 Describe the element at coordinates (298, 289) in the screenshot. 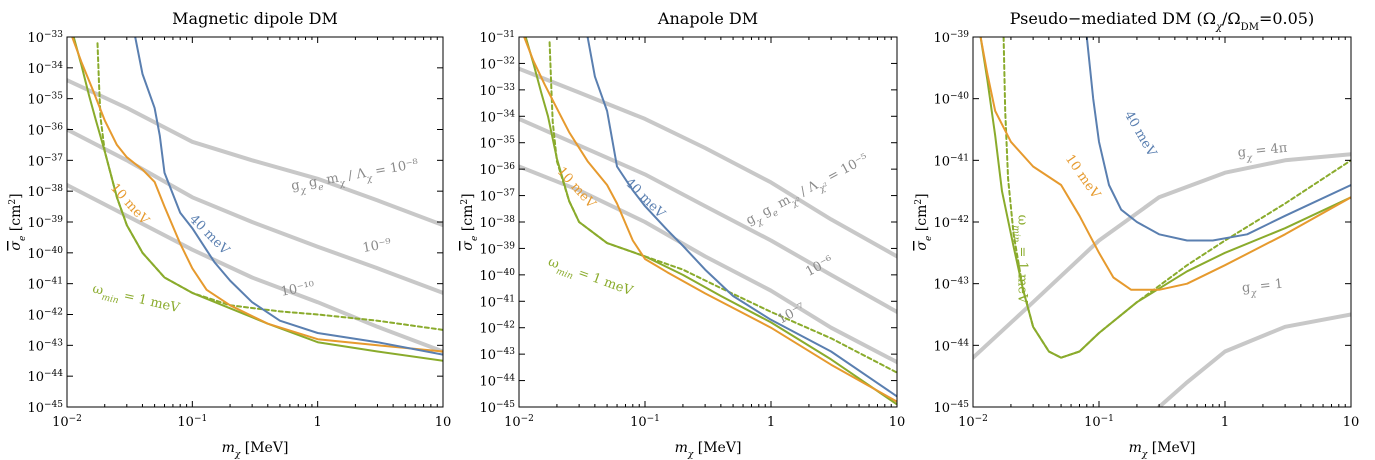

I see `annotation-label: 10⁻¹⁰` at that location.